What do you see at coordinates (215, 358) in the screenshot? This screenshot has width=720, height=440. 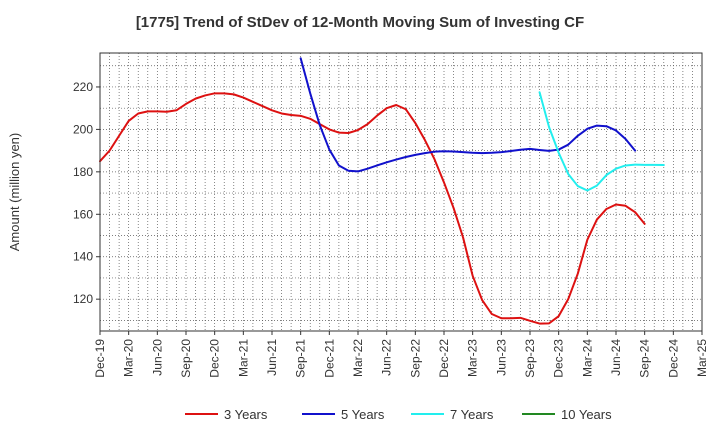 I see `x-tick-label: Dec-20` at bounding box center [215, 358].